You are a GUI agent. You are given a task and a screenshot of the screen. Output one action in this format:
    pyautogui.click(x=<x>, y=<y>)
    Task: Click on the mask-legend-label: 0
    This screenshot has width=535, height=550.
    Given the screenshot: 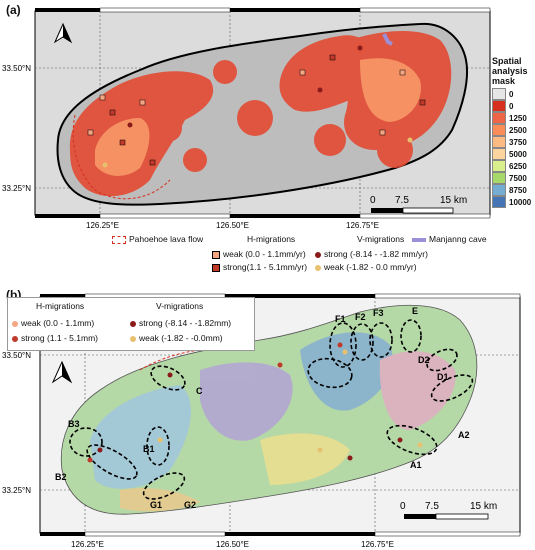 What is the action you would take?
    pyautogui.click(x=511, y=94)
    